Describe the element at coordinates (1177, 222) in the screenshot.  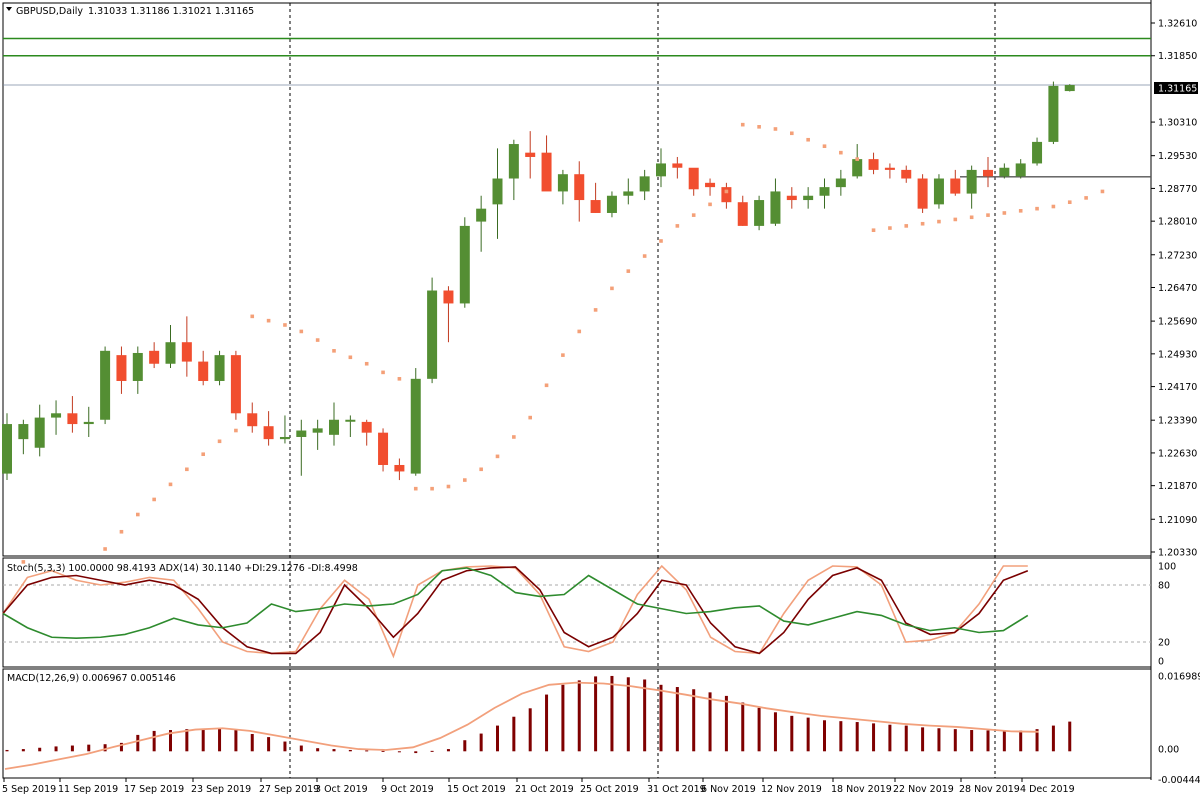
I see `price-tick-label: 1.28010` at that location.